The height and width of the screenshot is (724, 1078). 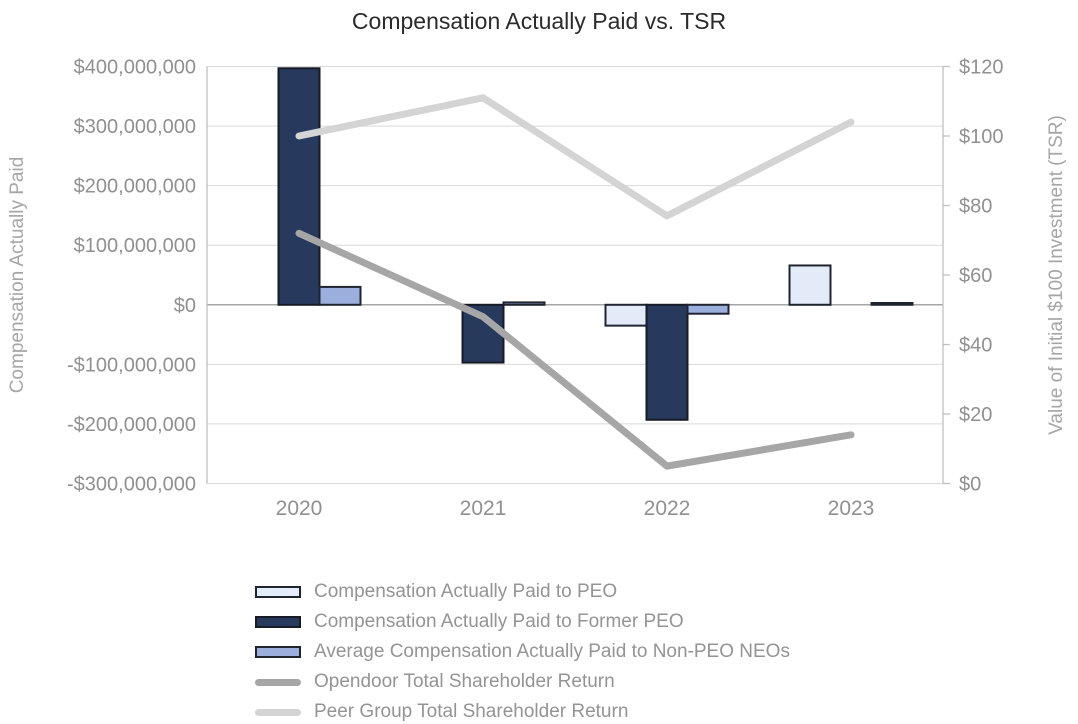 What do you see at coordinates (135, 187) in the screenshot?
I see `left-axis-tick-label: $200,000,000` at bounding box center [135, 187].